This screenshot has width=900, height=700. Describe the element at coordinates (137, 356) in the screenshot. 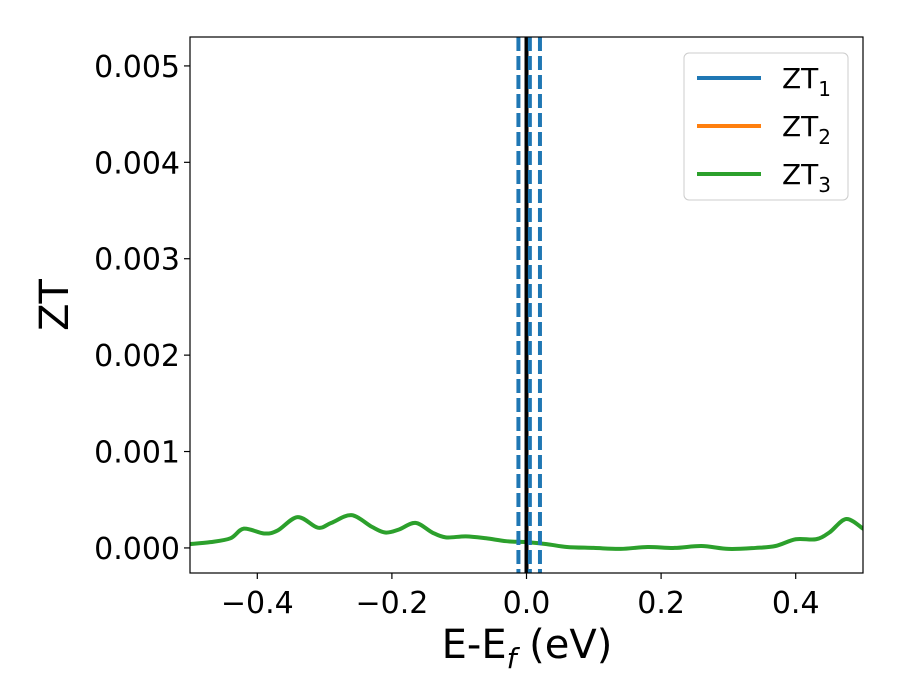

I see `y-tick-label: 0.002` at that location.